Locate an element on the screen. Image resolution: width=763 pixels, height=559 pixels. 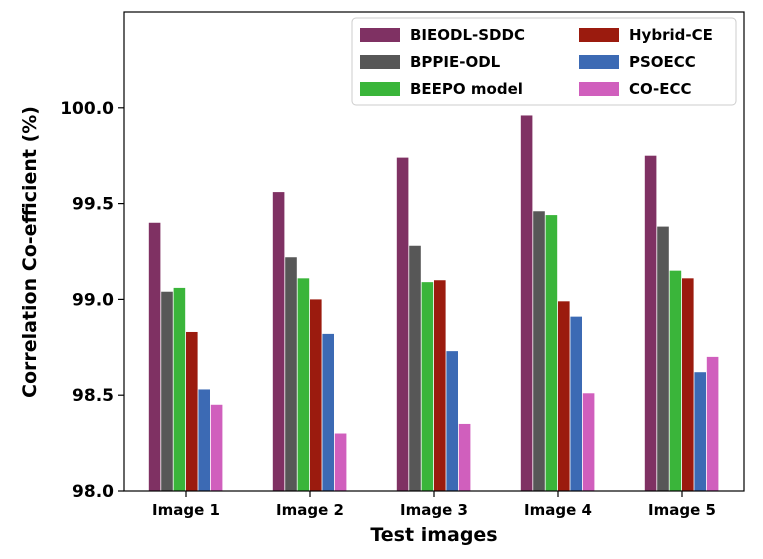
x-tick-label: Image 3 is located at coordinates (434, 510).